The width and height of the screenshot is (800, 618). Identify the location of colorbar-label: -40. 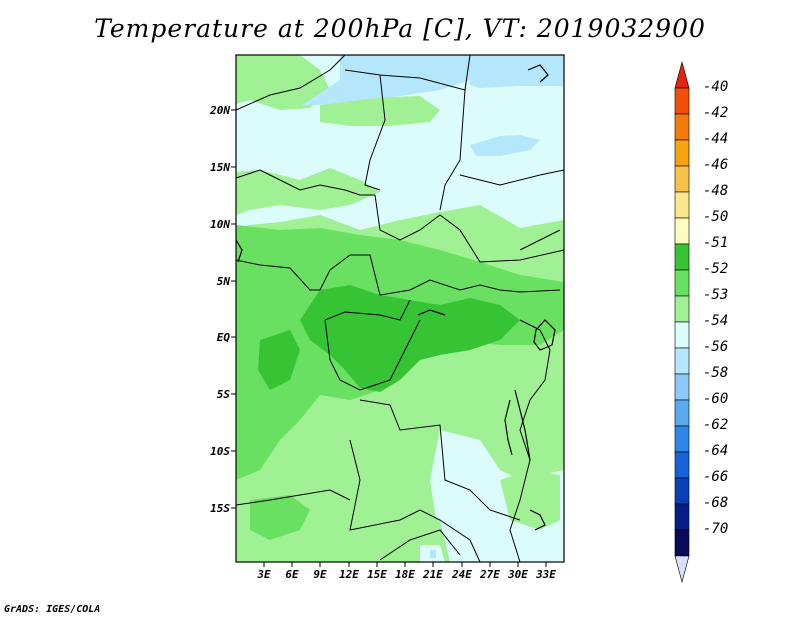
(716, 87).